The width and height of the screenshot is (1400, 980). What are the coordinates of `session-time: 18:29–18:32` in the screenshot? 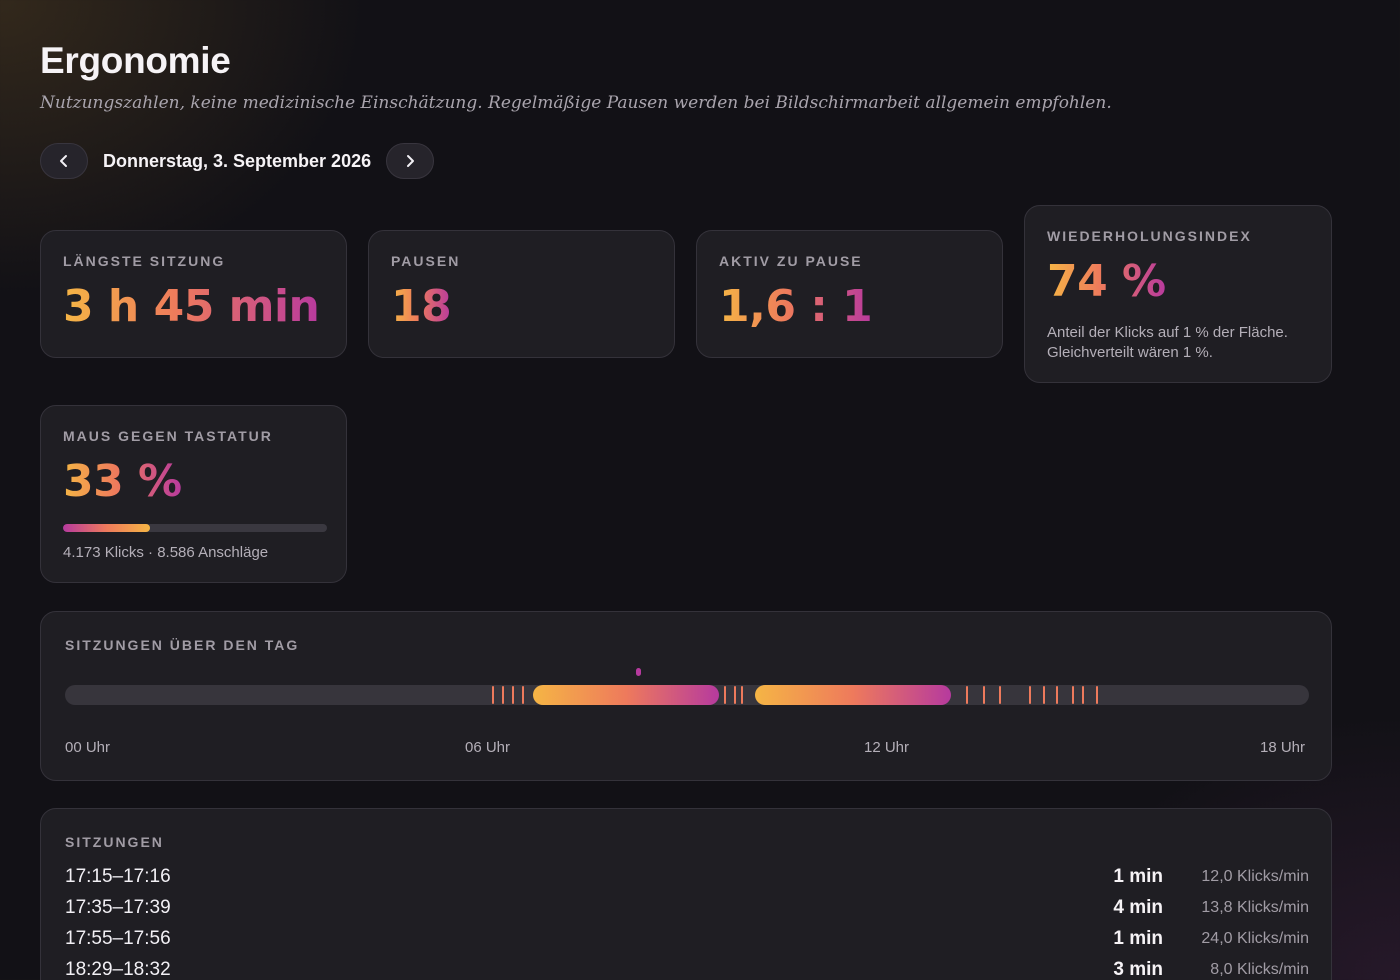 It's located at (118, 969).